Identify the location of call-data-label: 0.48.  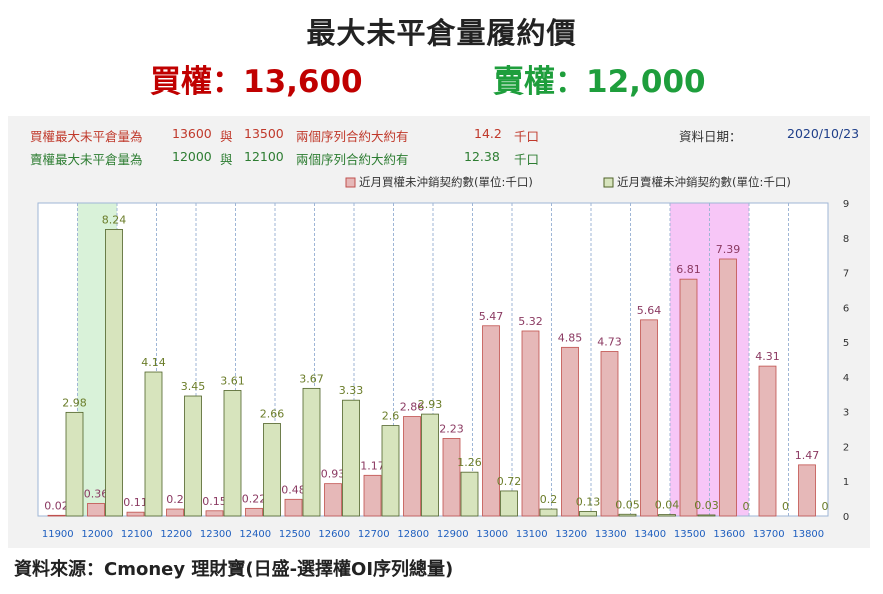
(293, 489).